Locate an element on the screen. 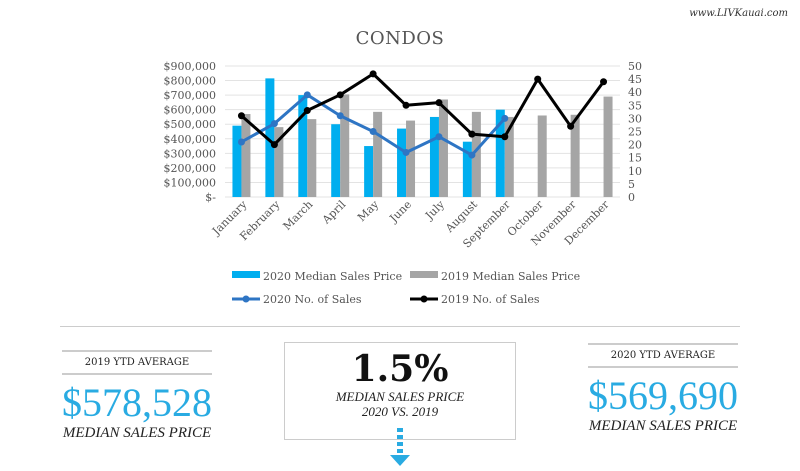 This screenshot has height=471, width=800. left-tick-label: $300,000 is located at coordinates (190, 153).